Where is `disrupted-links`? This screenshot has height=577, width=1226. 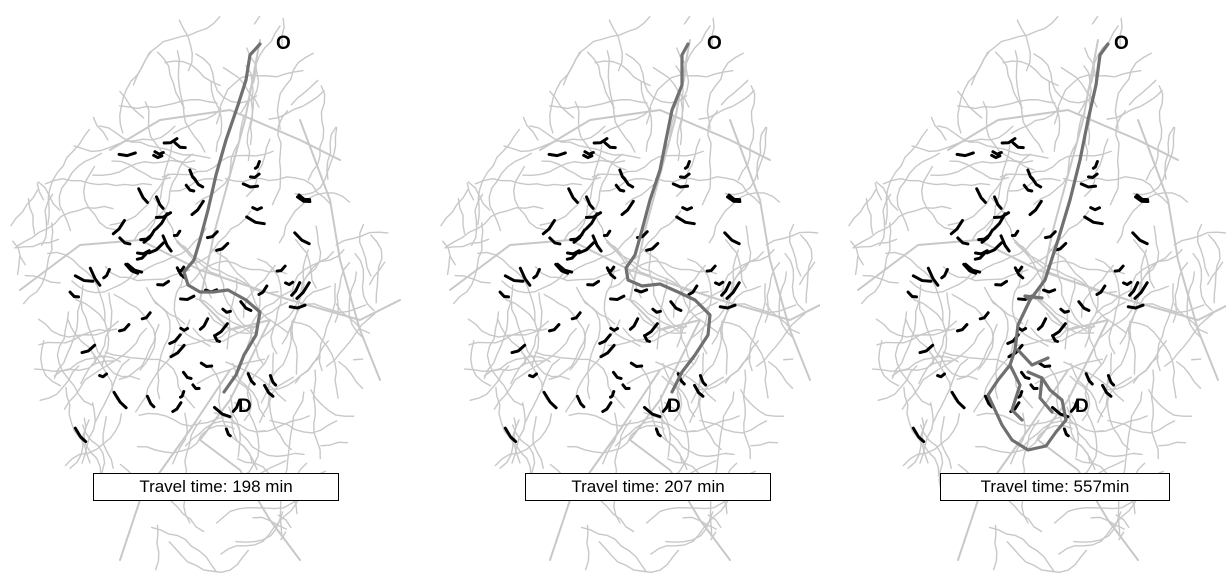 disrupted-links is located at coordinates (190, 290).